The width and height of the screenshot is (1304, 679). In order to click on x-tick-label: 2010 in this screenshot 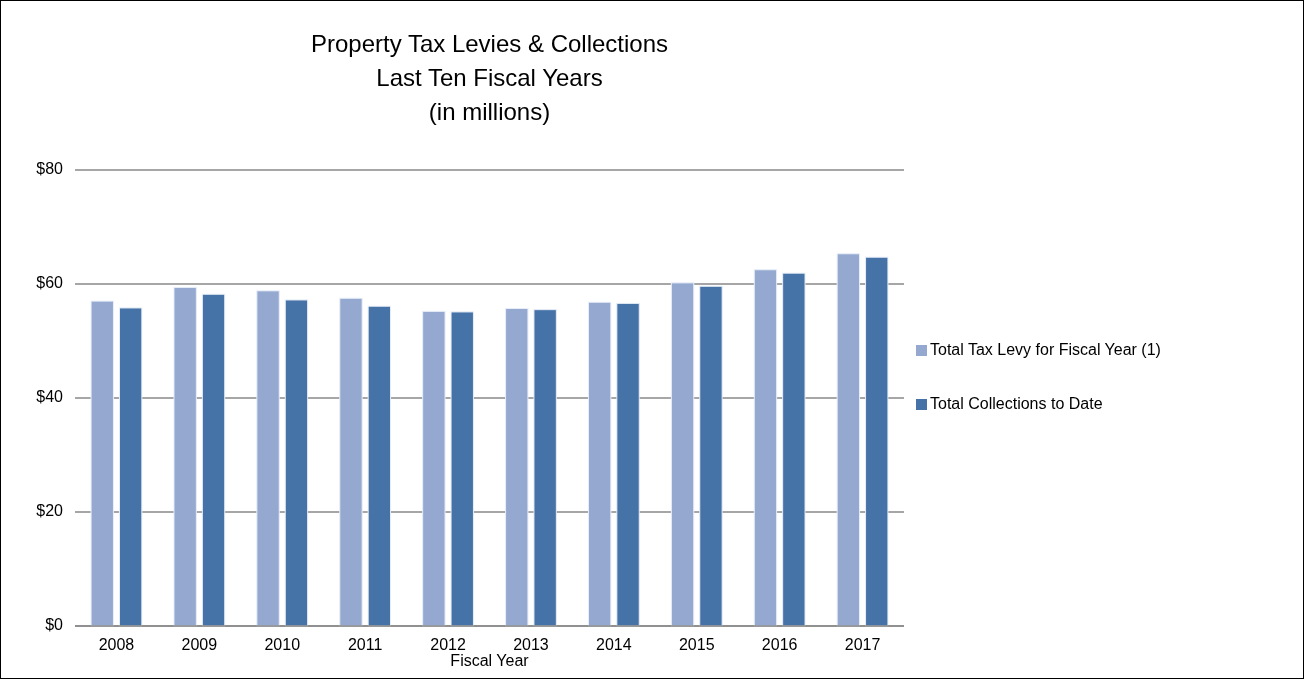, I will do `click(282, 644)`.